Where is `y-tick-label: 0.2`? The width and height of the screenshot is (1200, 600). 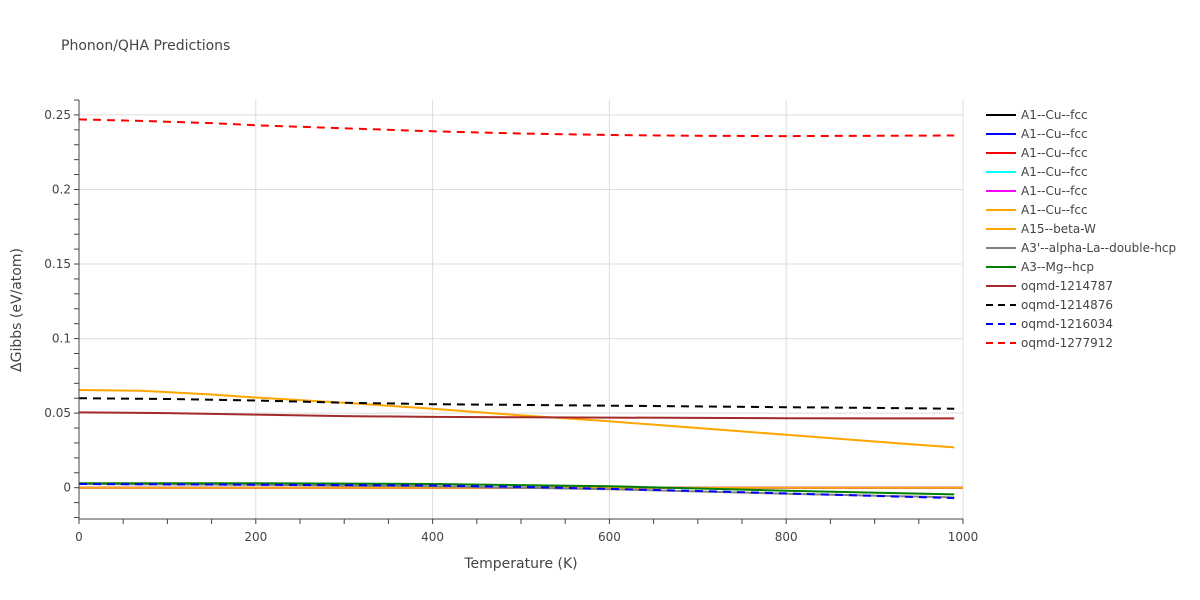
y-tick-label: 0.2 is located at coordinates (61, 189).